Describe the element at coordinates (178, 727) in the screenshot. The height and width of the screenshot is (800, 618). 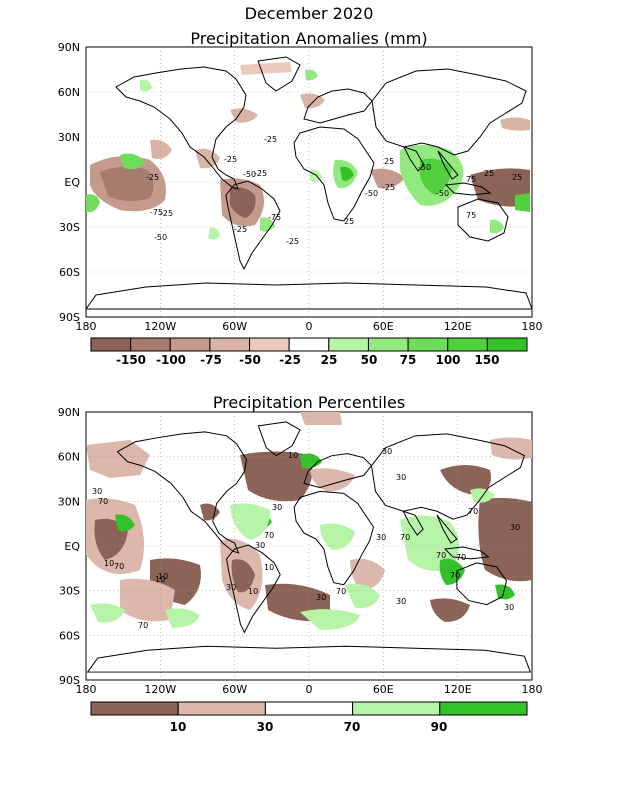
I see `colorbar-label: 10` at that location.